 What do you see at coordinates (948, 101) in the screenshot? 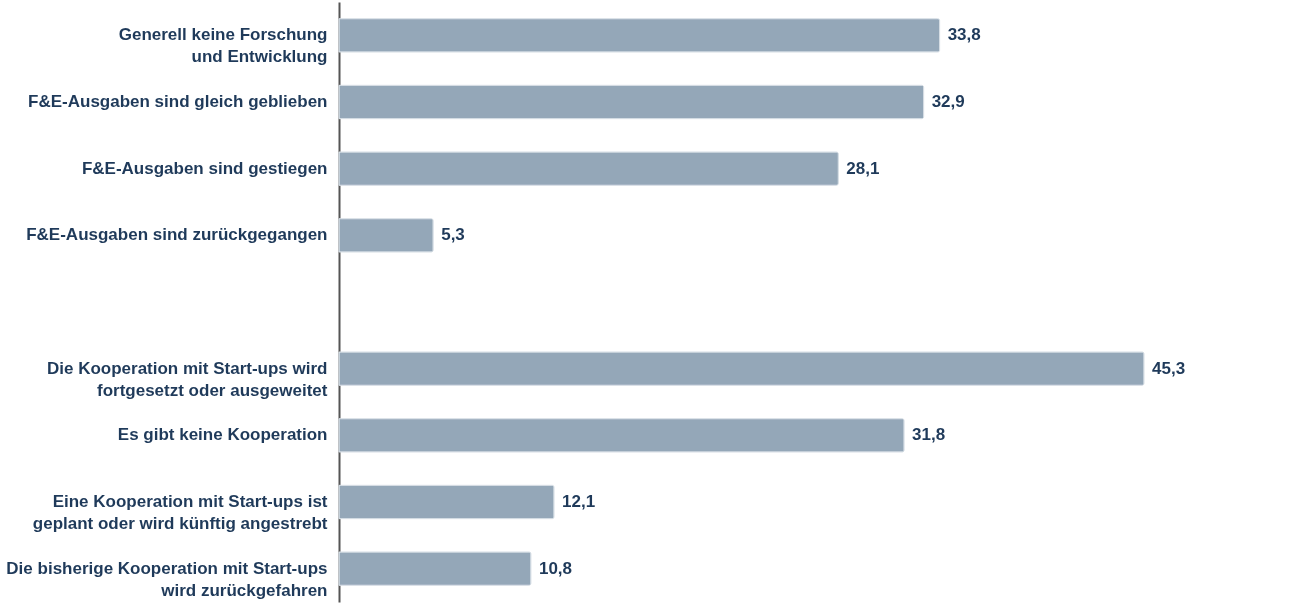
I see `data-label: 32,9` at bounding box center [948, 101].